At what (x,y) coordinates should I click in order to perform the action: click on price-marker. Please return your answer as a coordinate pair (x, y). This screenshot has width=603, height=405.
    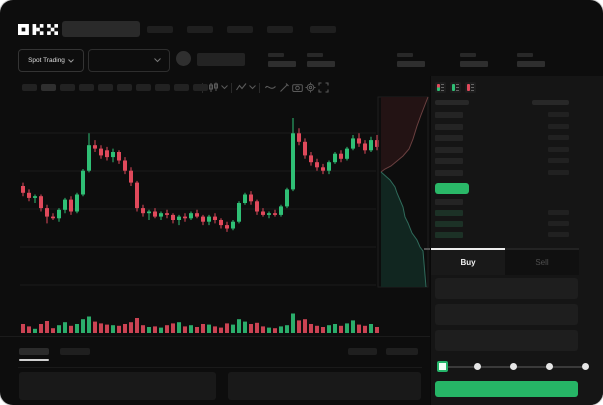
    Looking at the image, I should click on (427, 249).